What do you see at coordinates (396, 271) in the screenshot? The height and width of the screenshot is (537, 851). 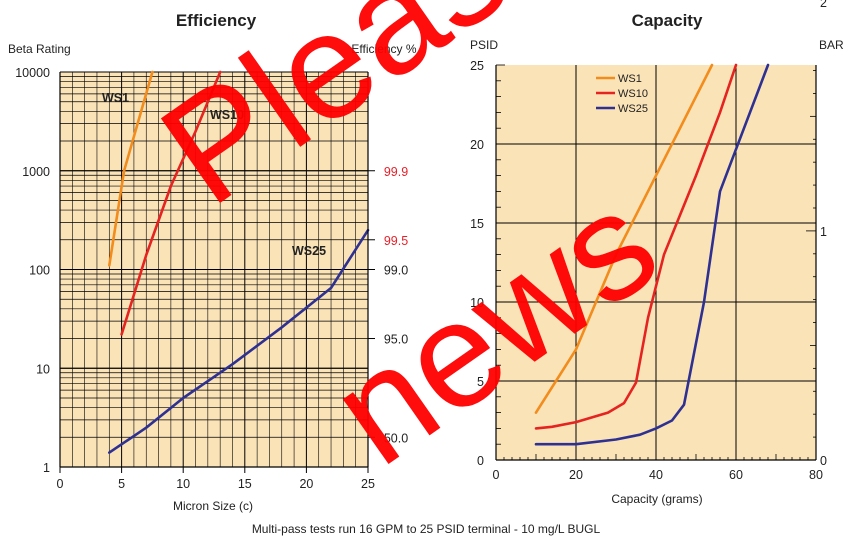 I see `efficiency-y2-tick-label: 99.0` at bounding box center [396, 271].